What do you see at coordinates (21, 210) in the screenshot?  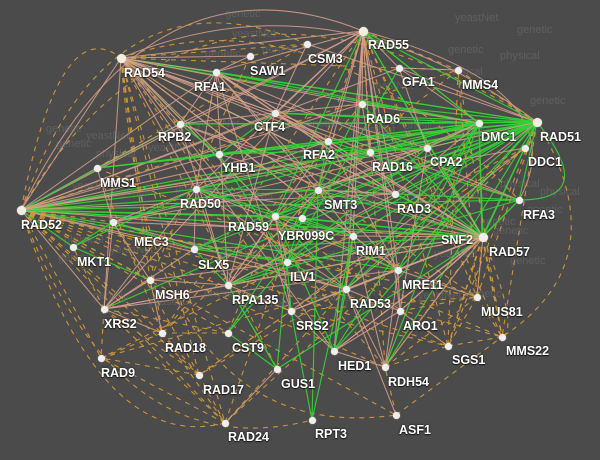 I see `graph-node-rad52` at bounding box center [21, 210].